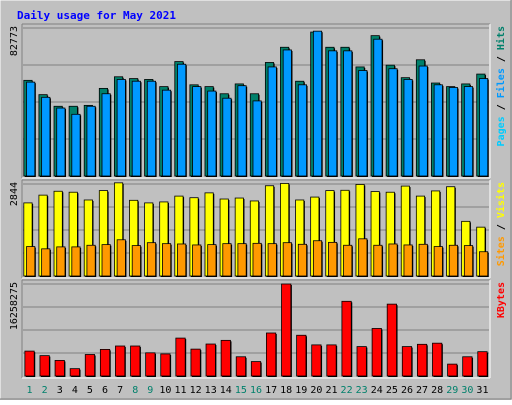 The width and height of the screenshot is (512, 405). I want to click on day-label-12: 12, so click(196, 390).